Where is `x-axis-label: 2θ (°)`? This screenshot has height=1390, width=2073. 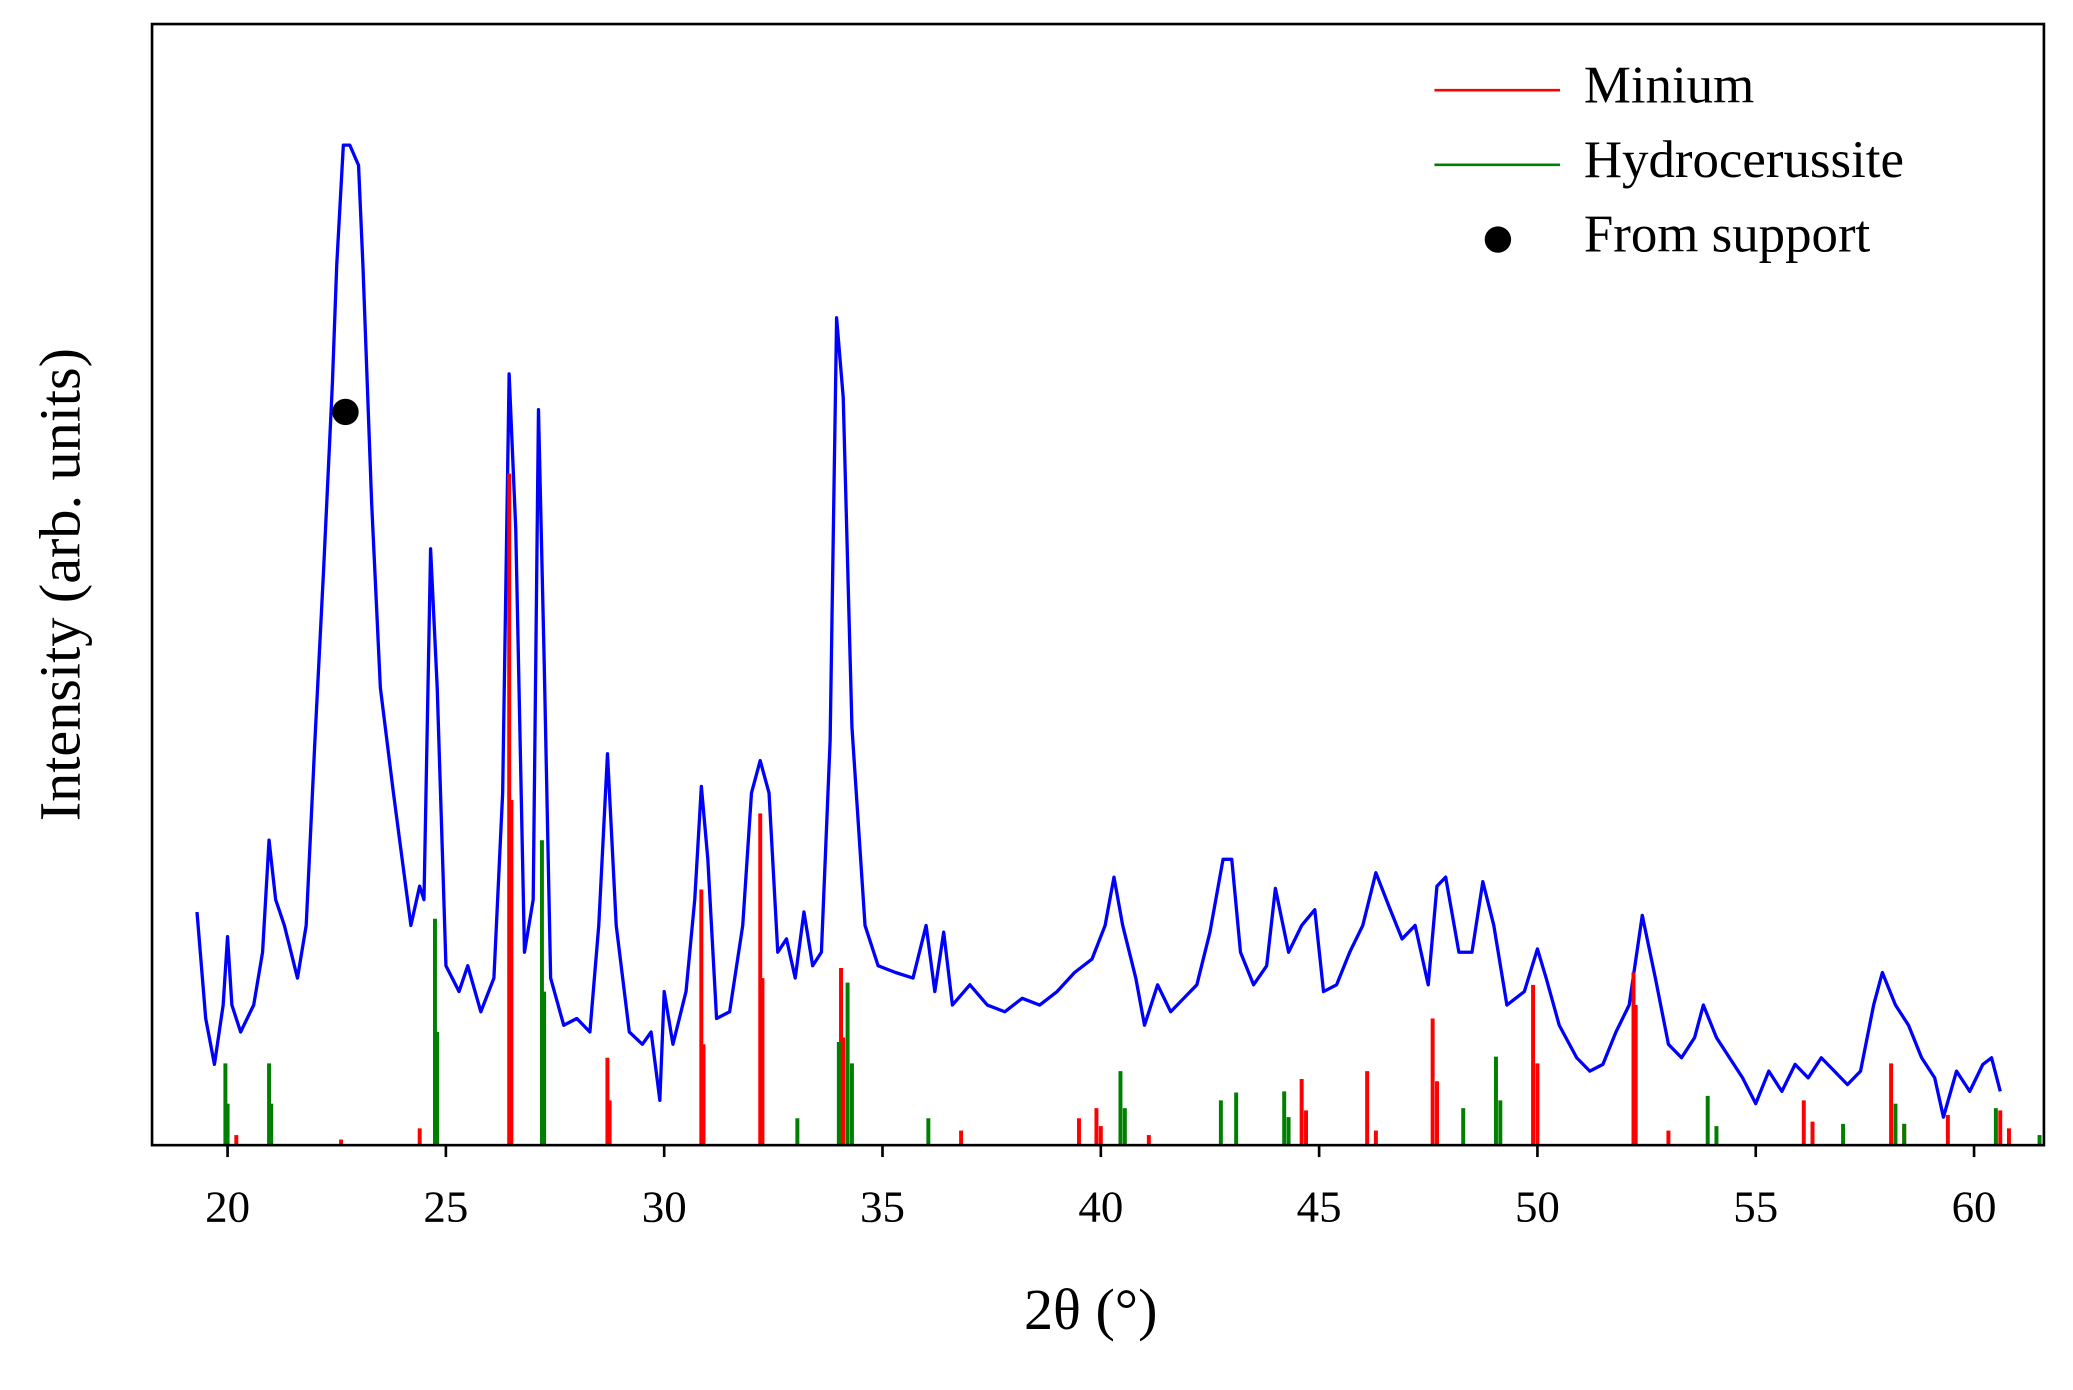 x-axis-label: 2θ (°) is located at coordinates (1090, 1309).